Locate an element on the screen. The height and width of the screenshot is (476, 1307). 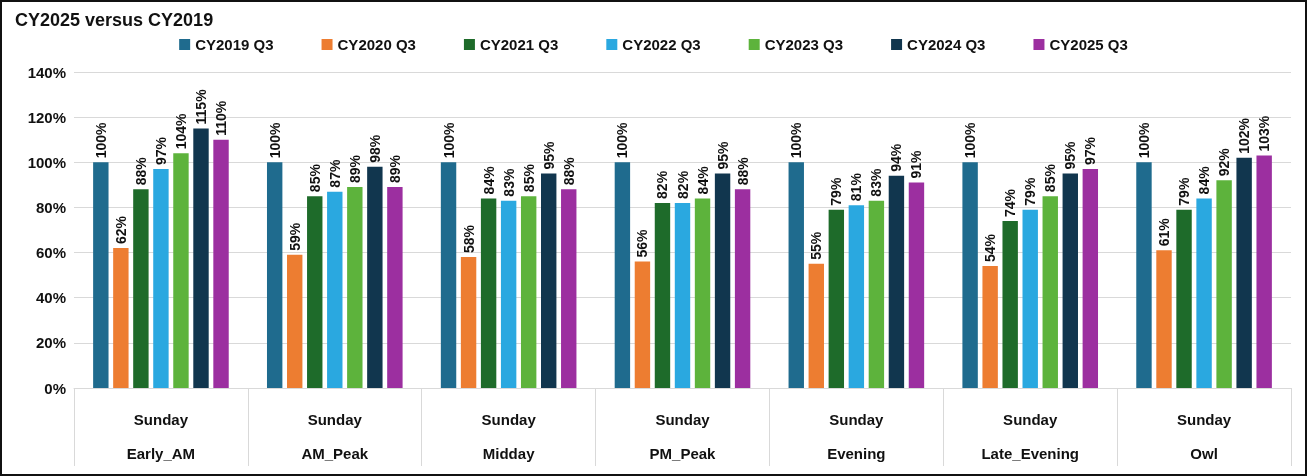
data-label: 110% is located at coordinates (221, 118).